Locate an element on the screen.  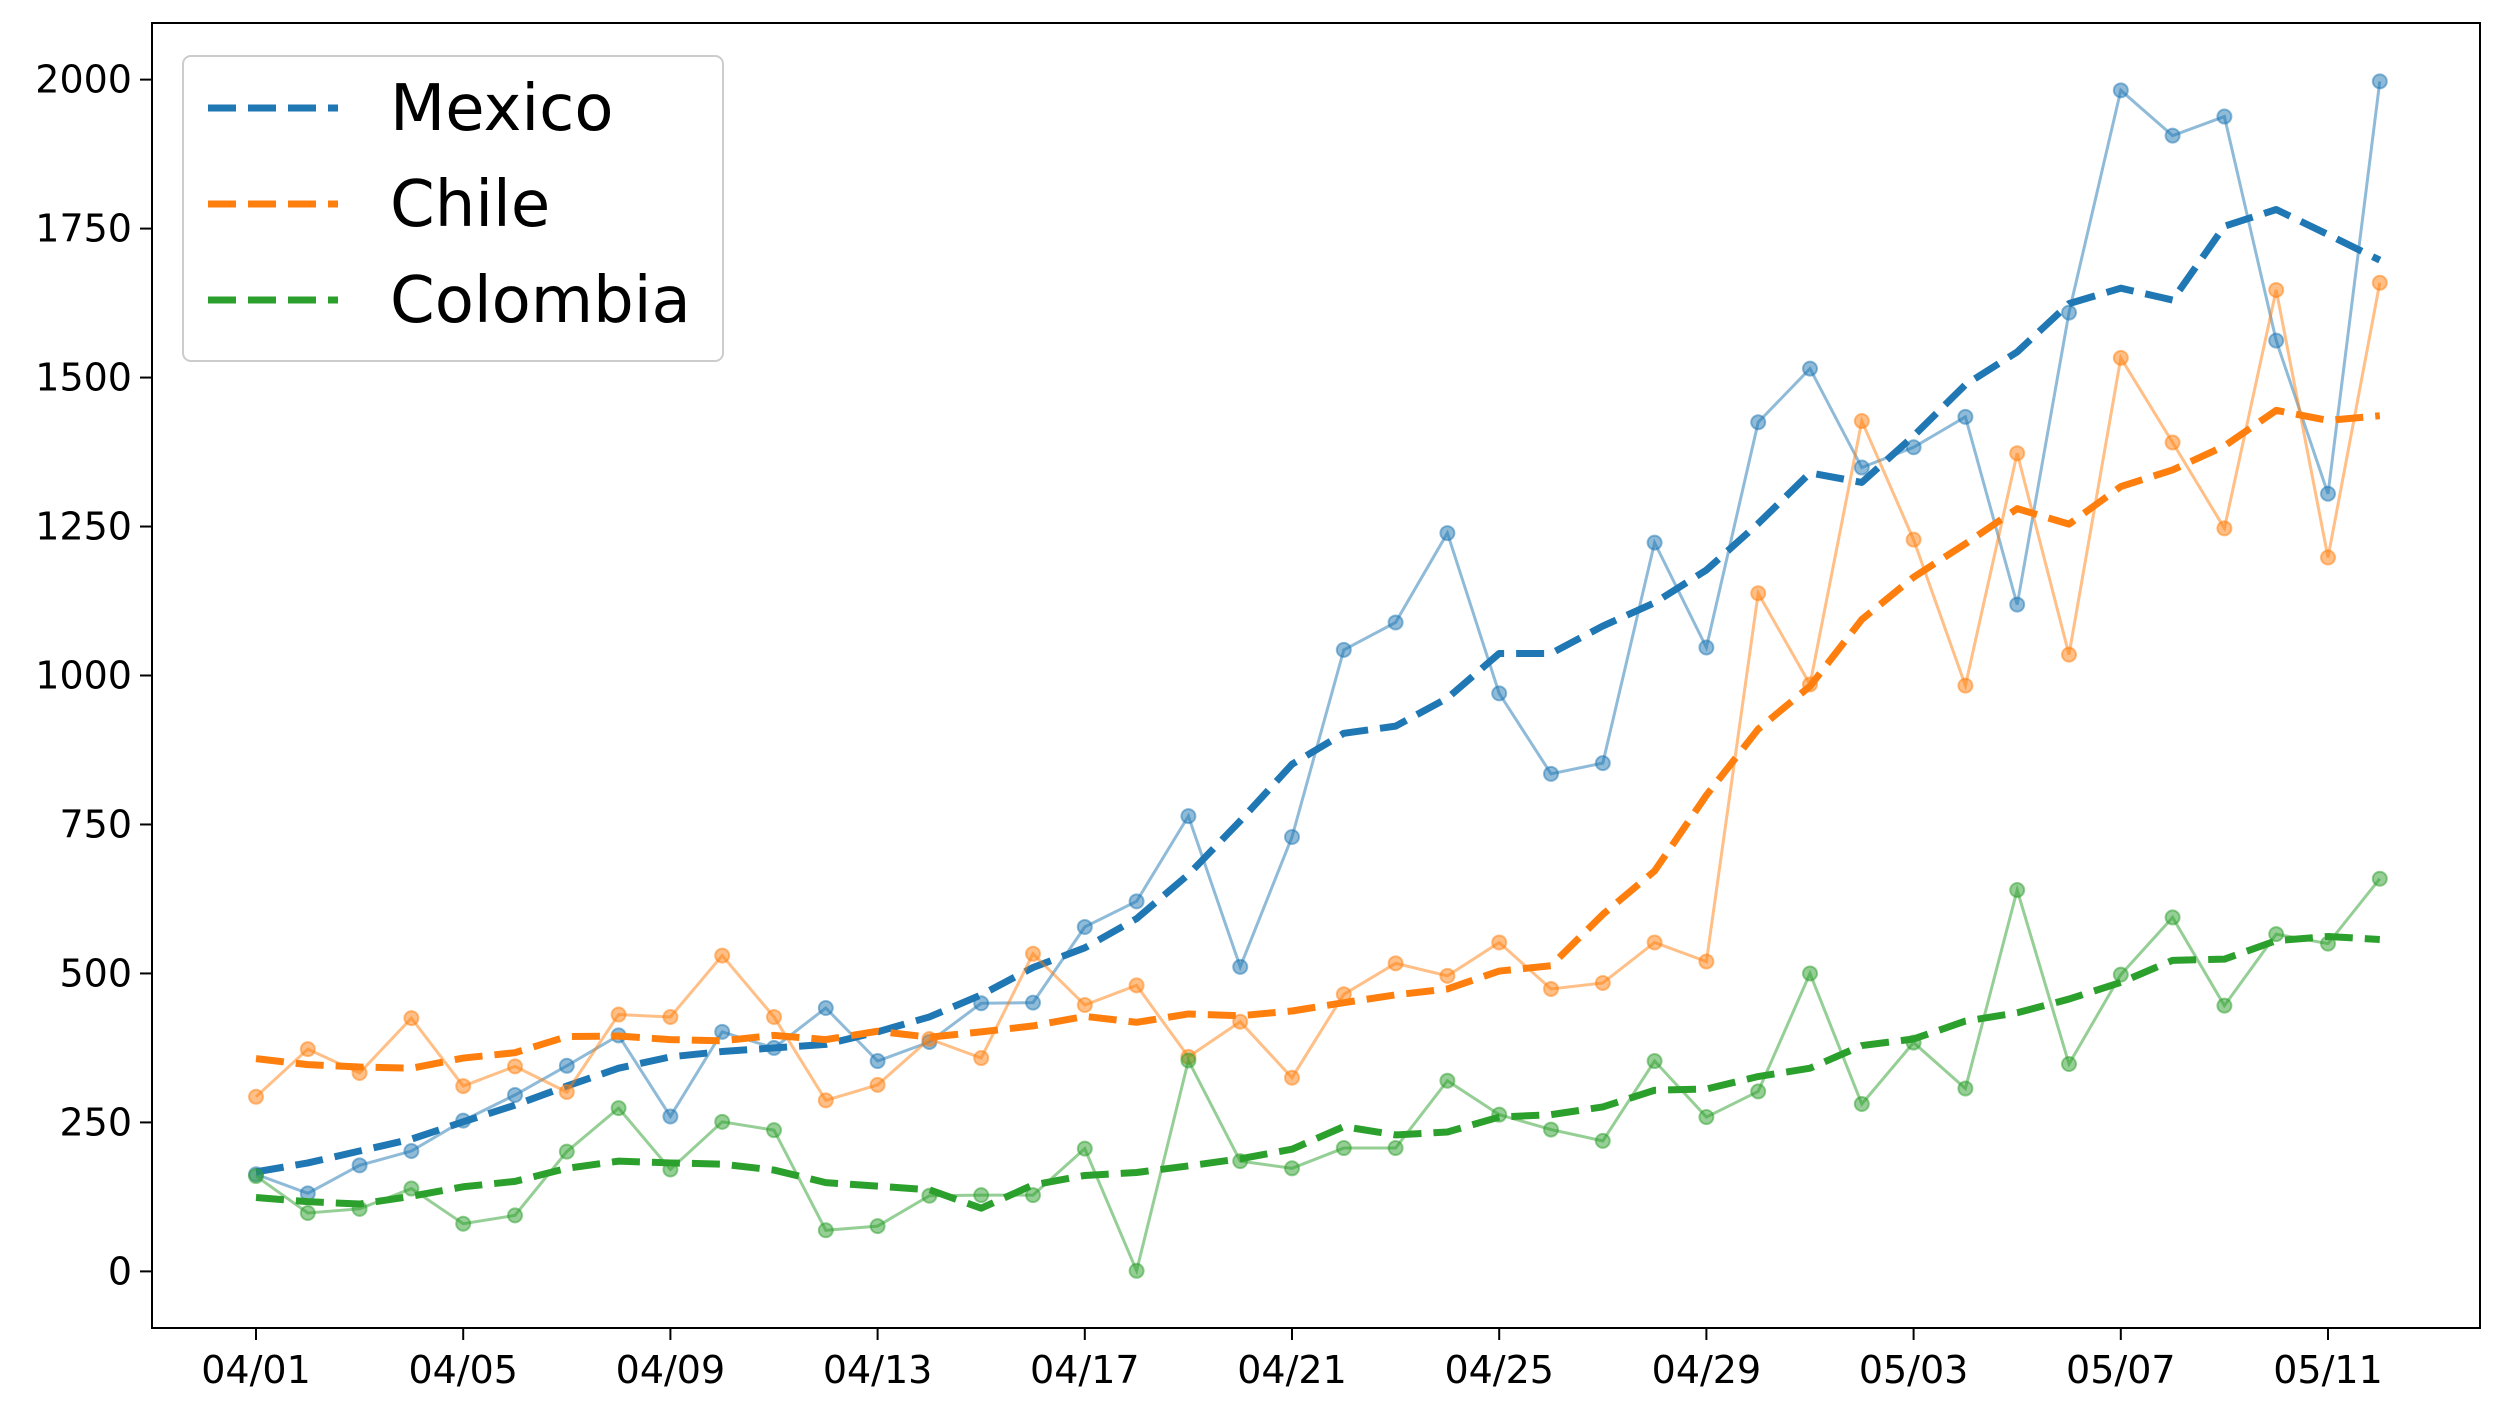
y-tick-label: 0 is located at coordinates (120, 1271).